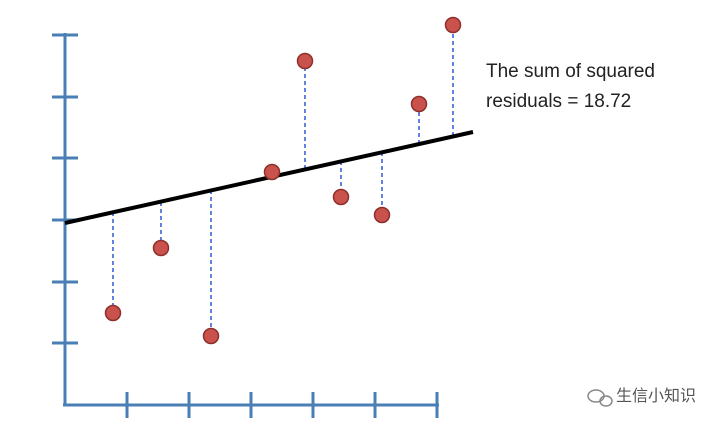  Describe the element at coordinates (656, 396) in the screenshot. I see `watermark: 生信小知识` at that location.